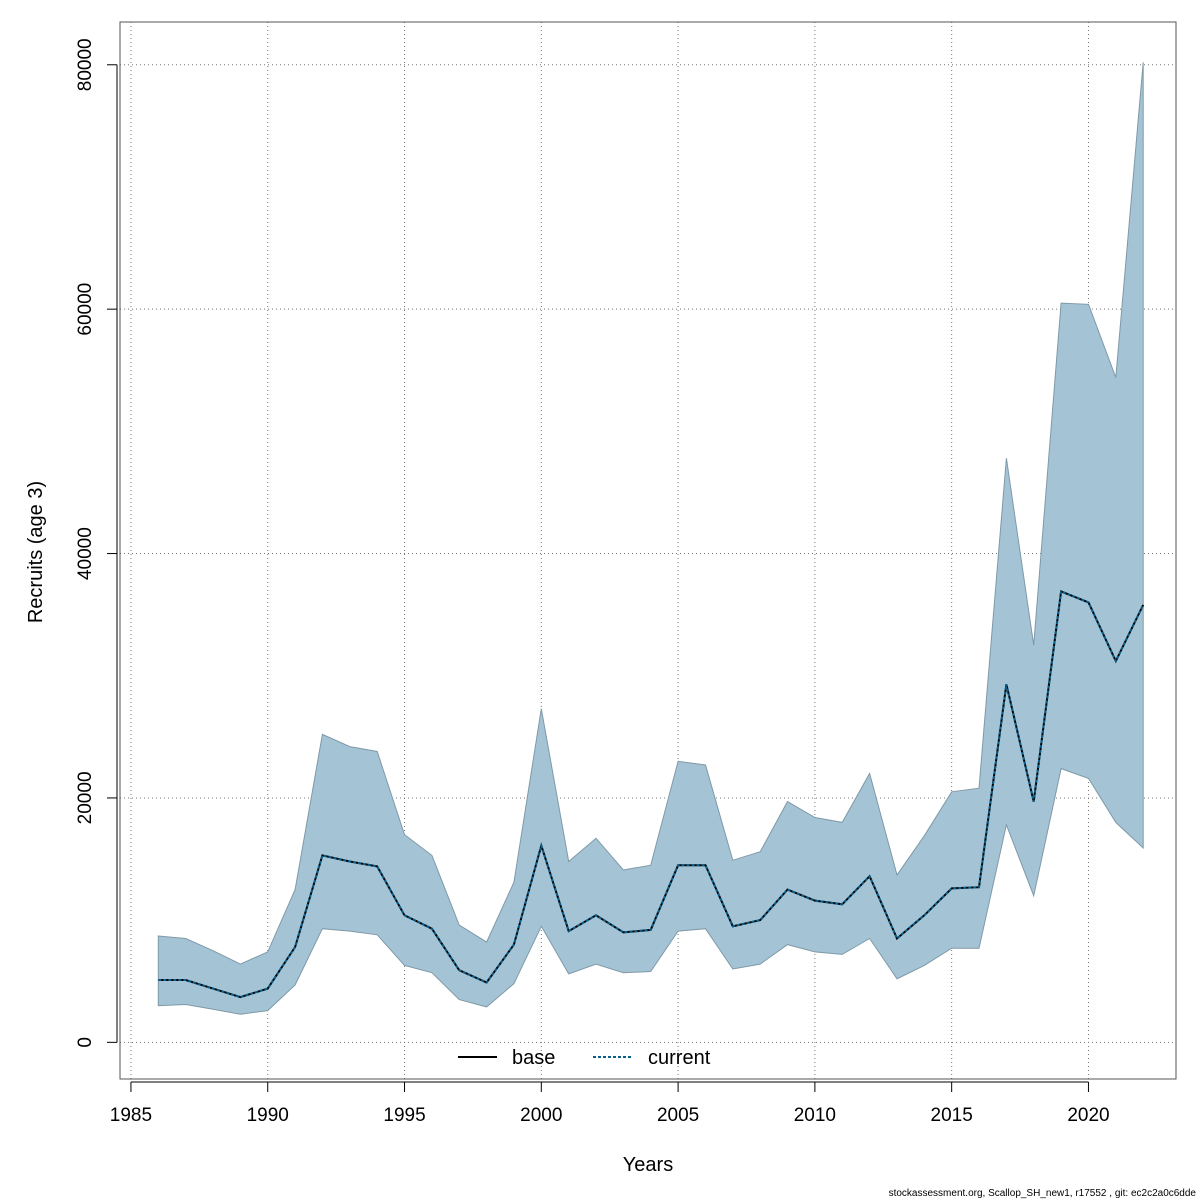 The image size is (1200, 1200). What do you see at coordinates (541, 1115) in the screenshot?
I see `x-tick-label: 2000` at bounding box center [541, 1115].